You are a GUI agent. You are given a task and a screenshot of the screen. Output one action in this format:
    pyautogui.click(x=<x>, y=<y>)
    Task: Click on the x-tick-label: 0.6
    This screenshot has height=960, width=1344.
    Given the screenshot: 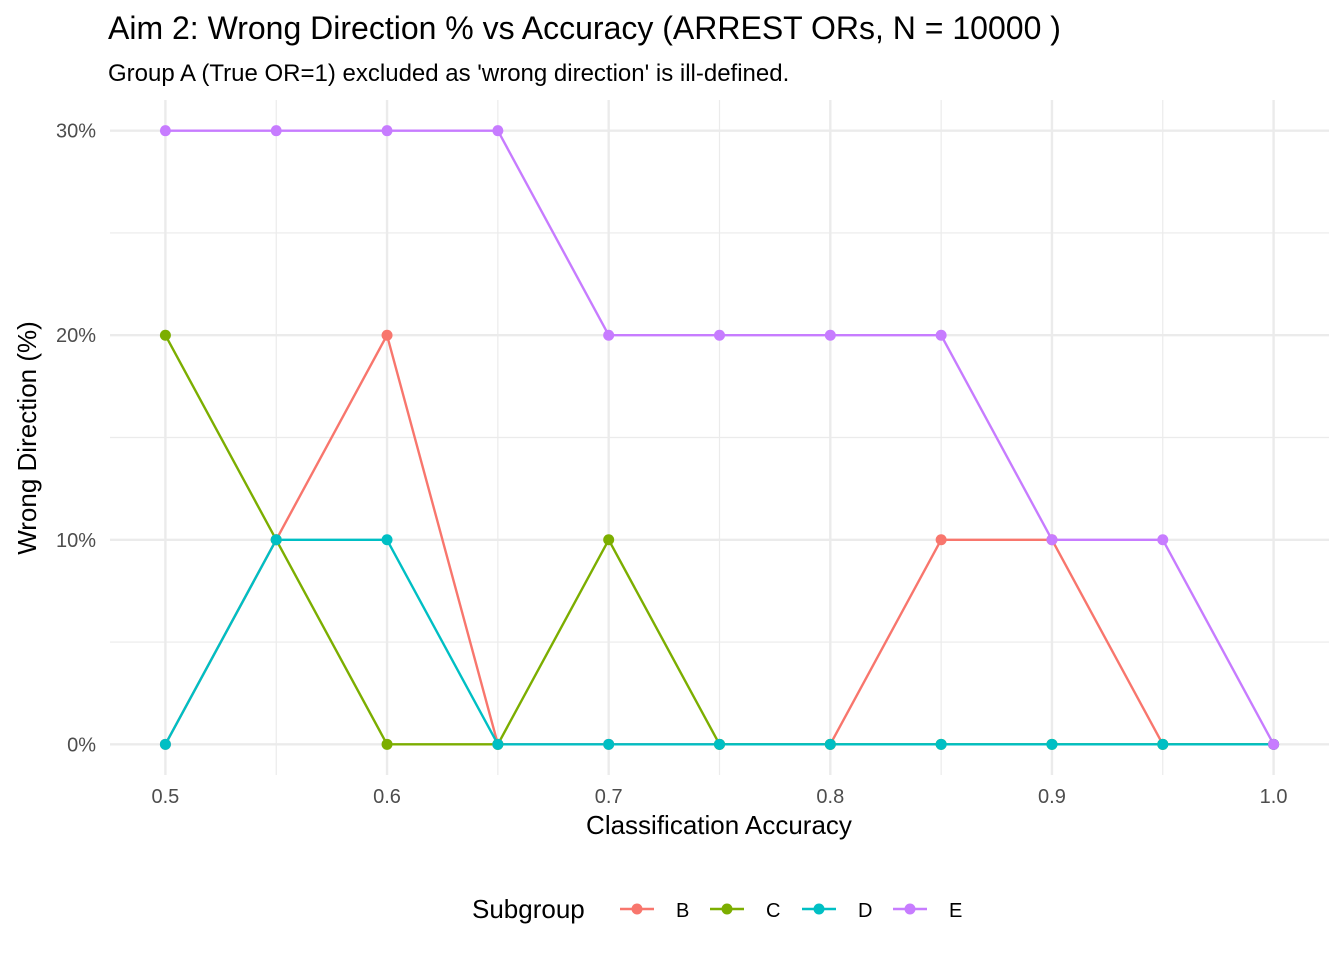 What is the action you would take?
    pyautogui.click(x=387, y=797)
    